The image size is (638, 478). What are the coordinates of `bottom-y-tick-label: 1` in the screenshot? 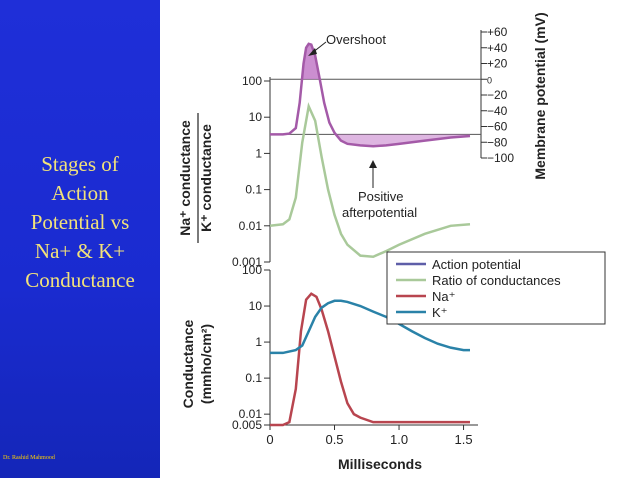 It's located at (258, 342).